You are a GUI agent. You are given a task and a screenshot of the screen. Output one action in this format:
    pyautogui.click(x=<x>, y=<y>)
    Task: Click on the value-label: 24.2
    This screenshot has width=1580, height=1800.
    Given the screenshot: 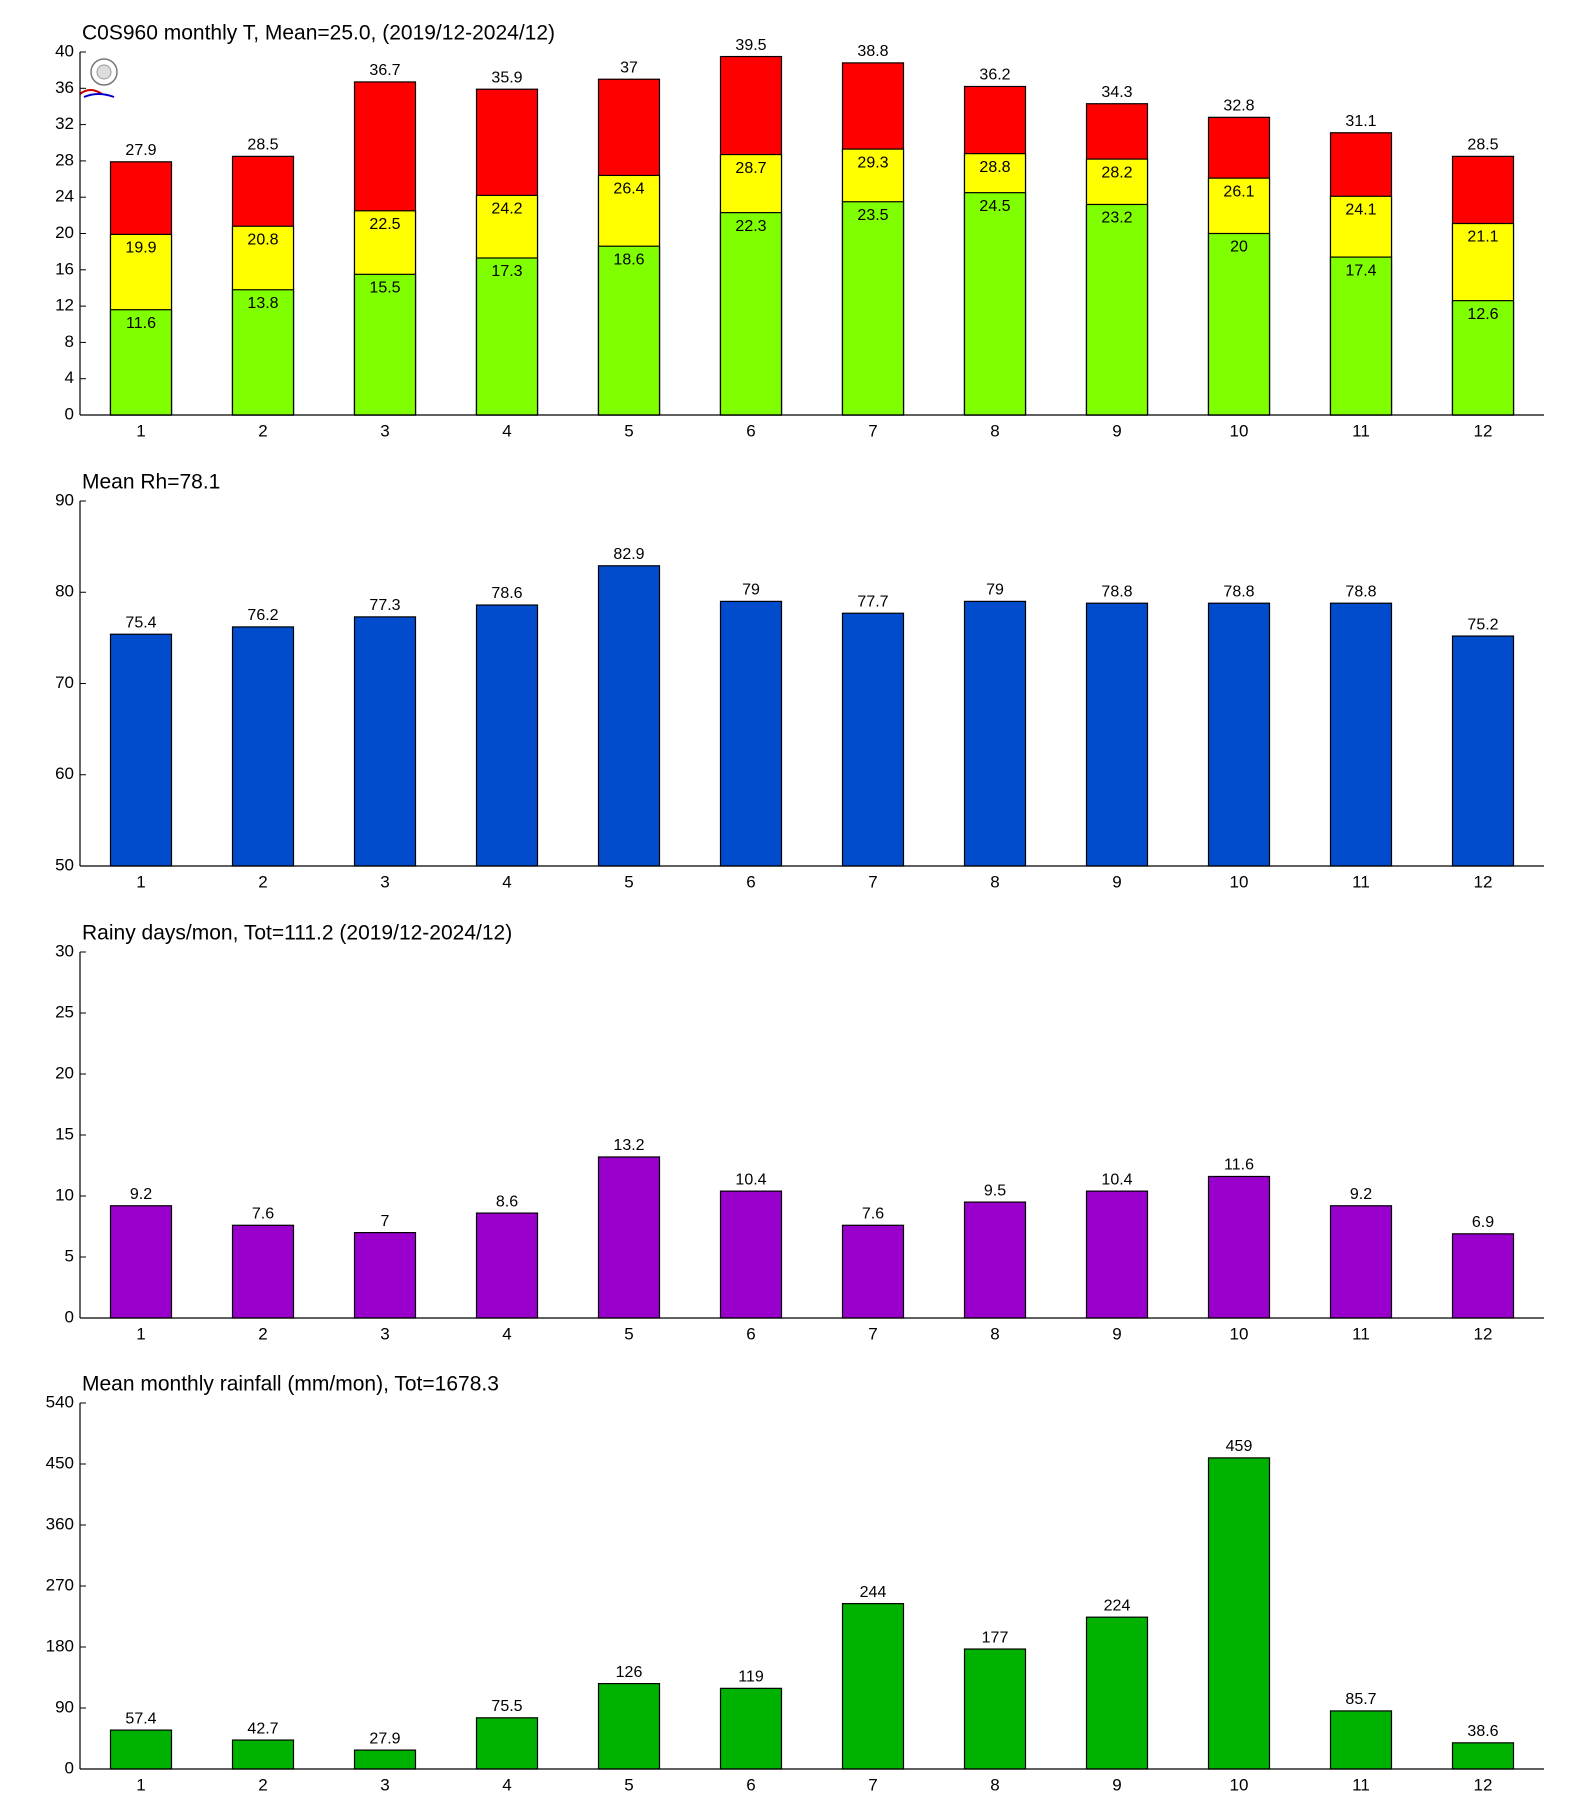 What is the action you would take?
    pyautogui.click(x=506, y=209)
    